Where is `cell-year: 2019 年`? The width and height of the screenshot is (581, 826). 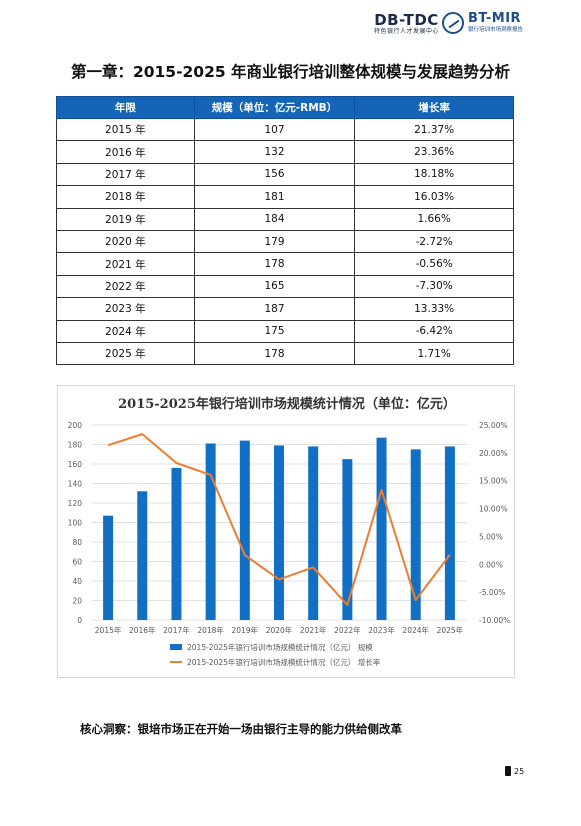 cell-year: 2019 年 is located at coordinates (125, 219).